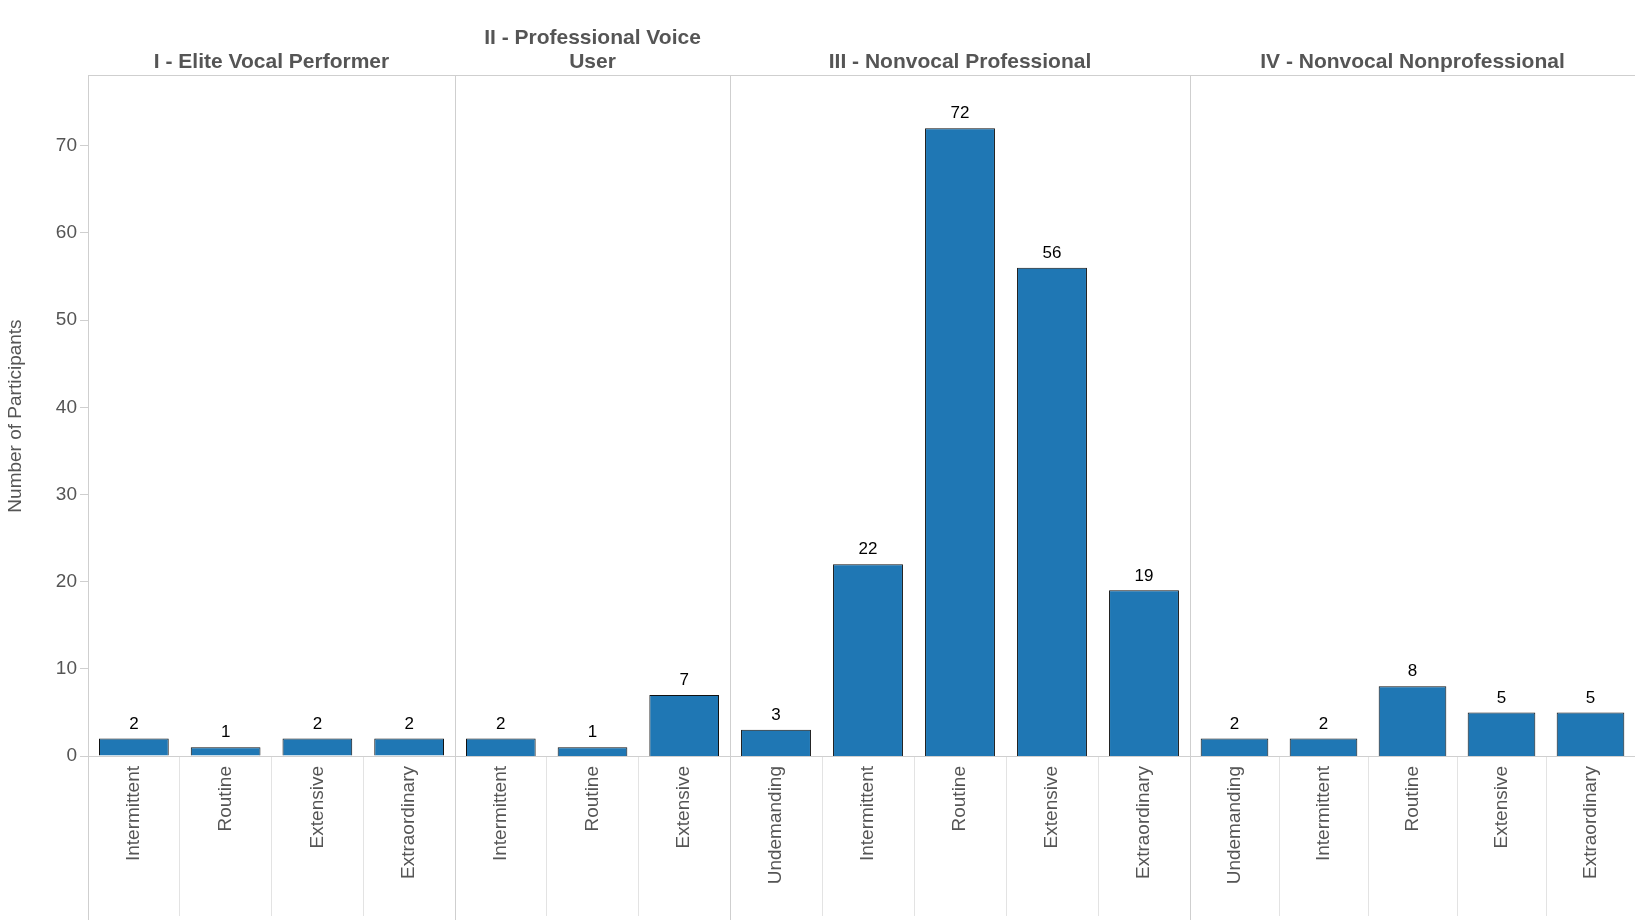  What do you see at coordinates (1412, 671) in the screenshot?
I see `data-label: 8` at bounding box center [1412, 671].